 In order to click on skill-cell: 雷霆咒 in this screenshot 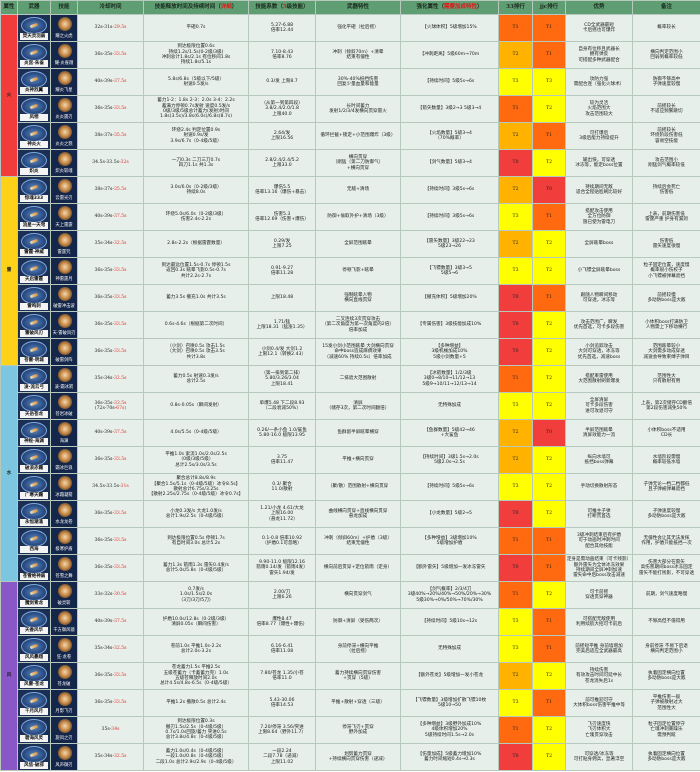, I will do `click(64, 244)`.